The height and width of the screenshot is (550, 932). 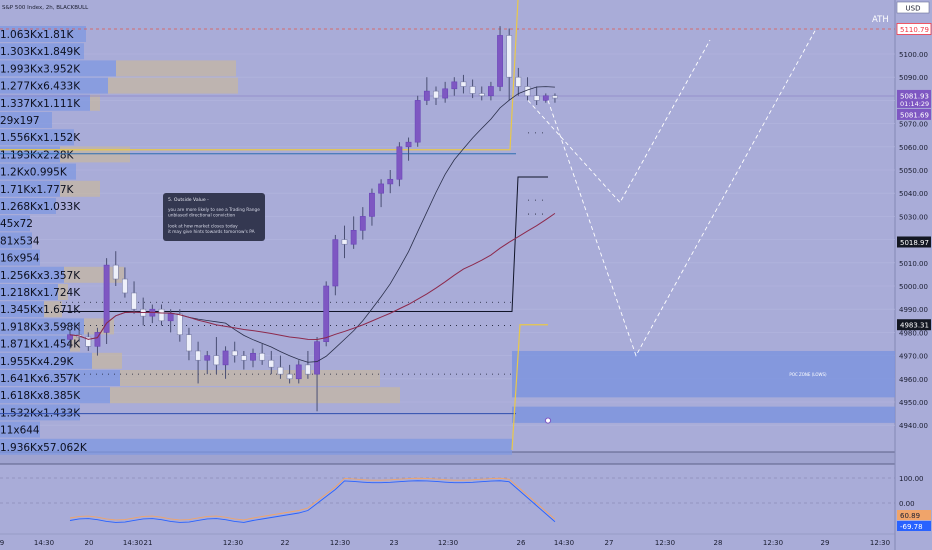 What do you see at coordinates (40, 104) in the screenshot?
I see `volume-profile-label: 1.337Kx1.111K` at bounding box center [40, 104].